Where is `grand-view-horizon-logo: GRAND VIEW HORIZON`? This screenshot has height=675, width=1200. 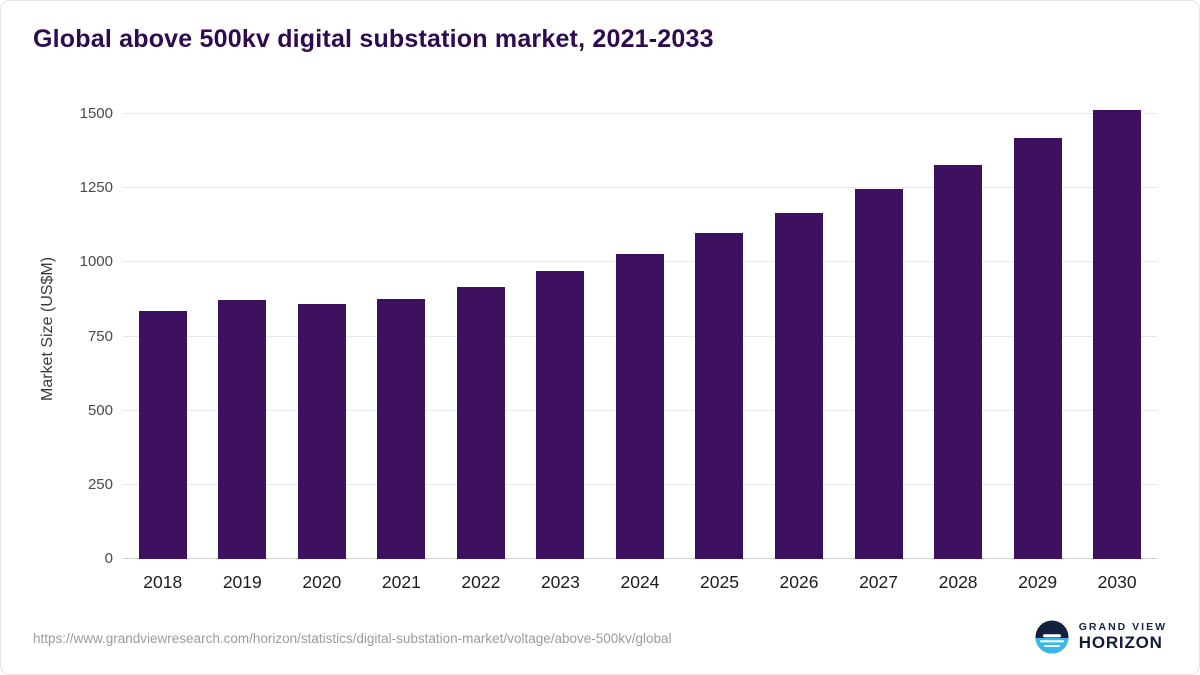
grand-view-horizon-logo: GRAND VIEW HORIZON is located at coordinates (1101, 637).